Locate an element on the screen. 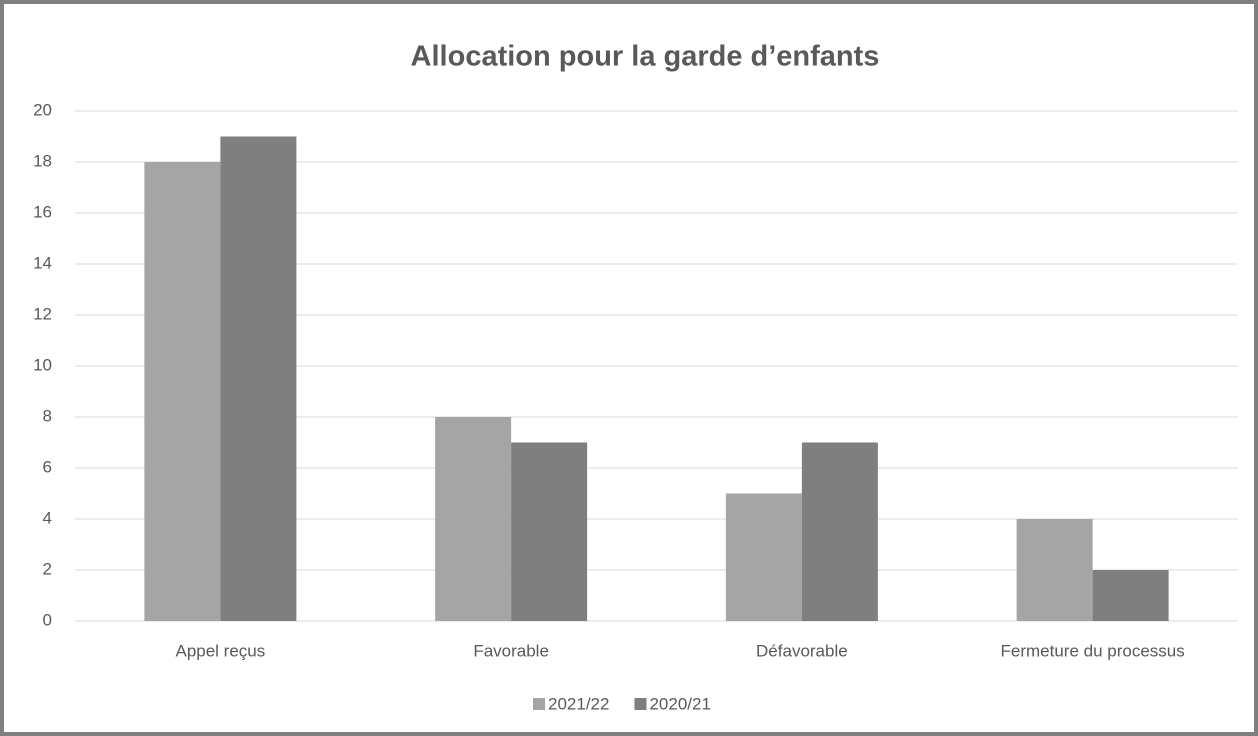  y-tick-label: 12 is located at coordinates (42, 313).